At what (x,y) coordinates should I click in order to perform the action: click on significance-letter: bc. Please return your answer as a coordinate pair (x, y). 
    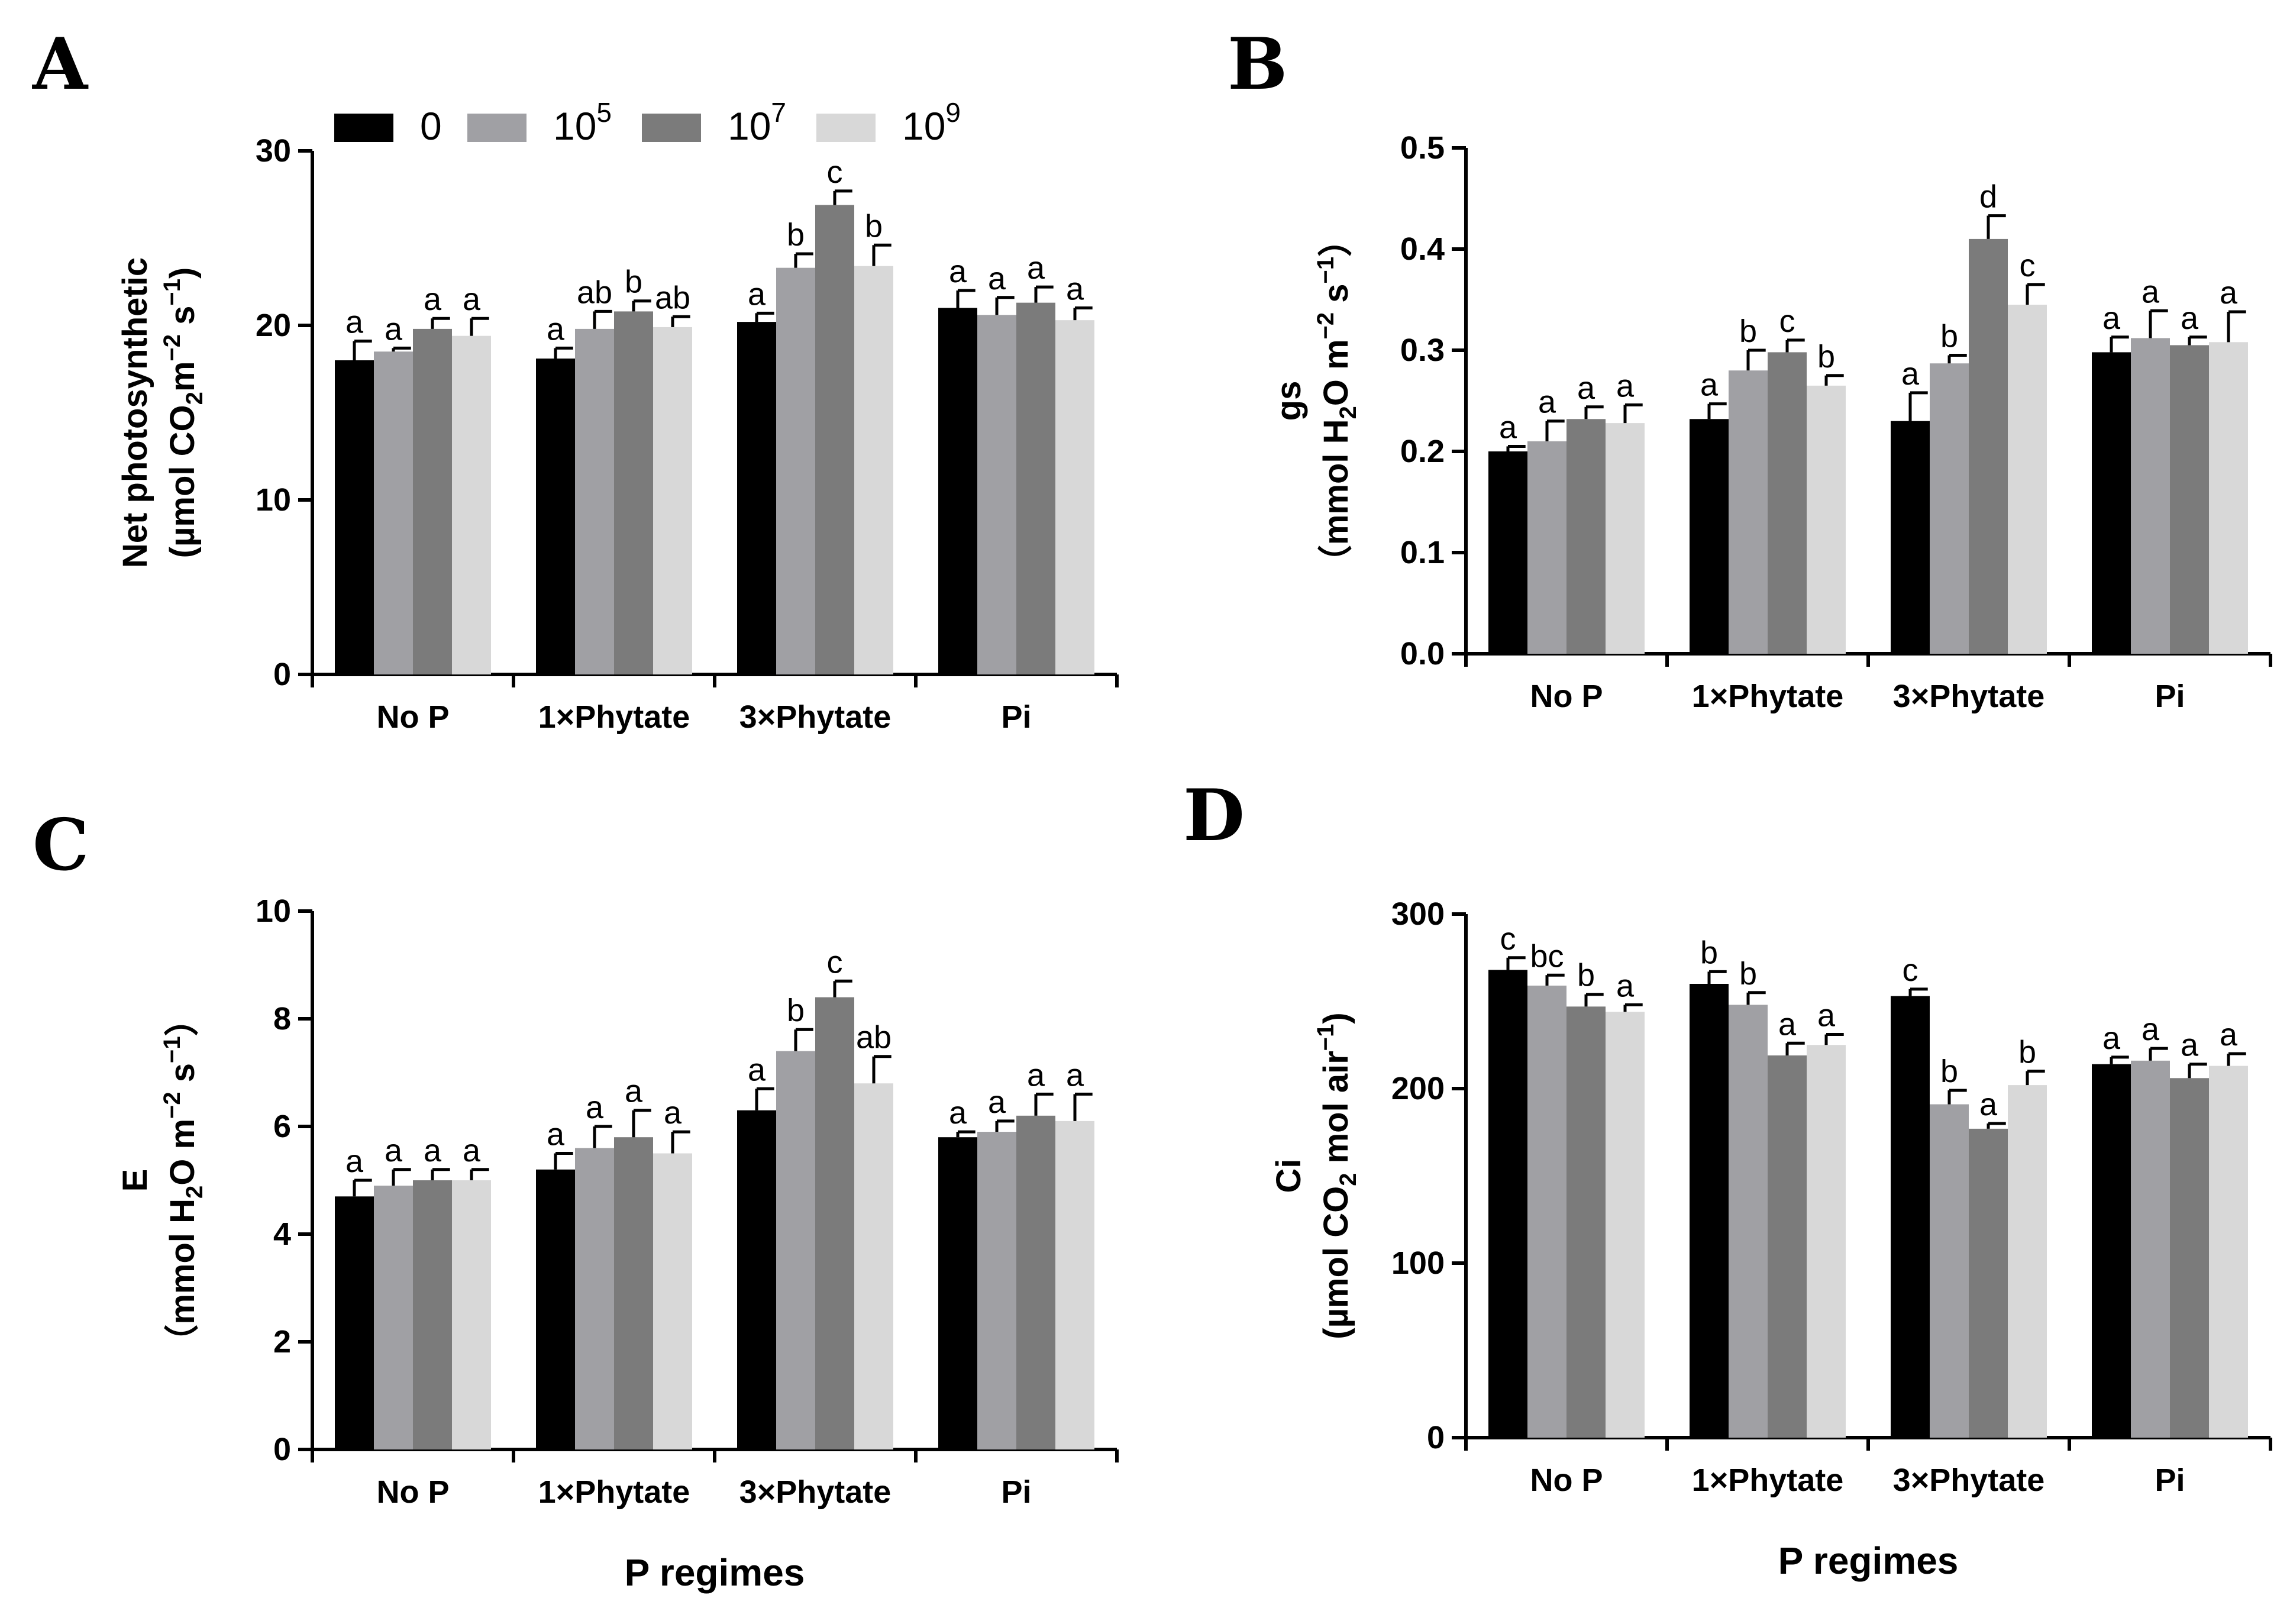
    Looking at the image, I should click on (1547, 956).